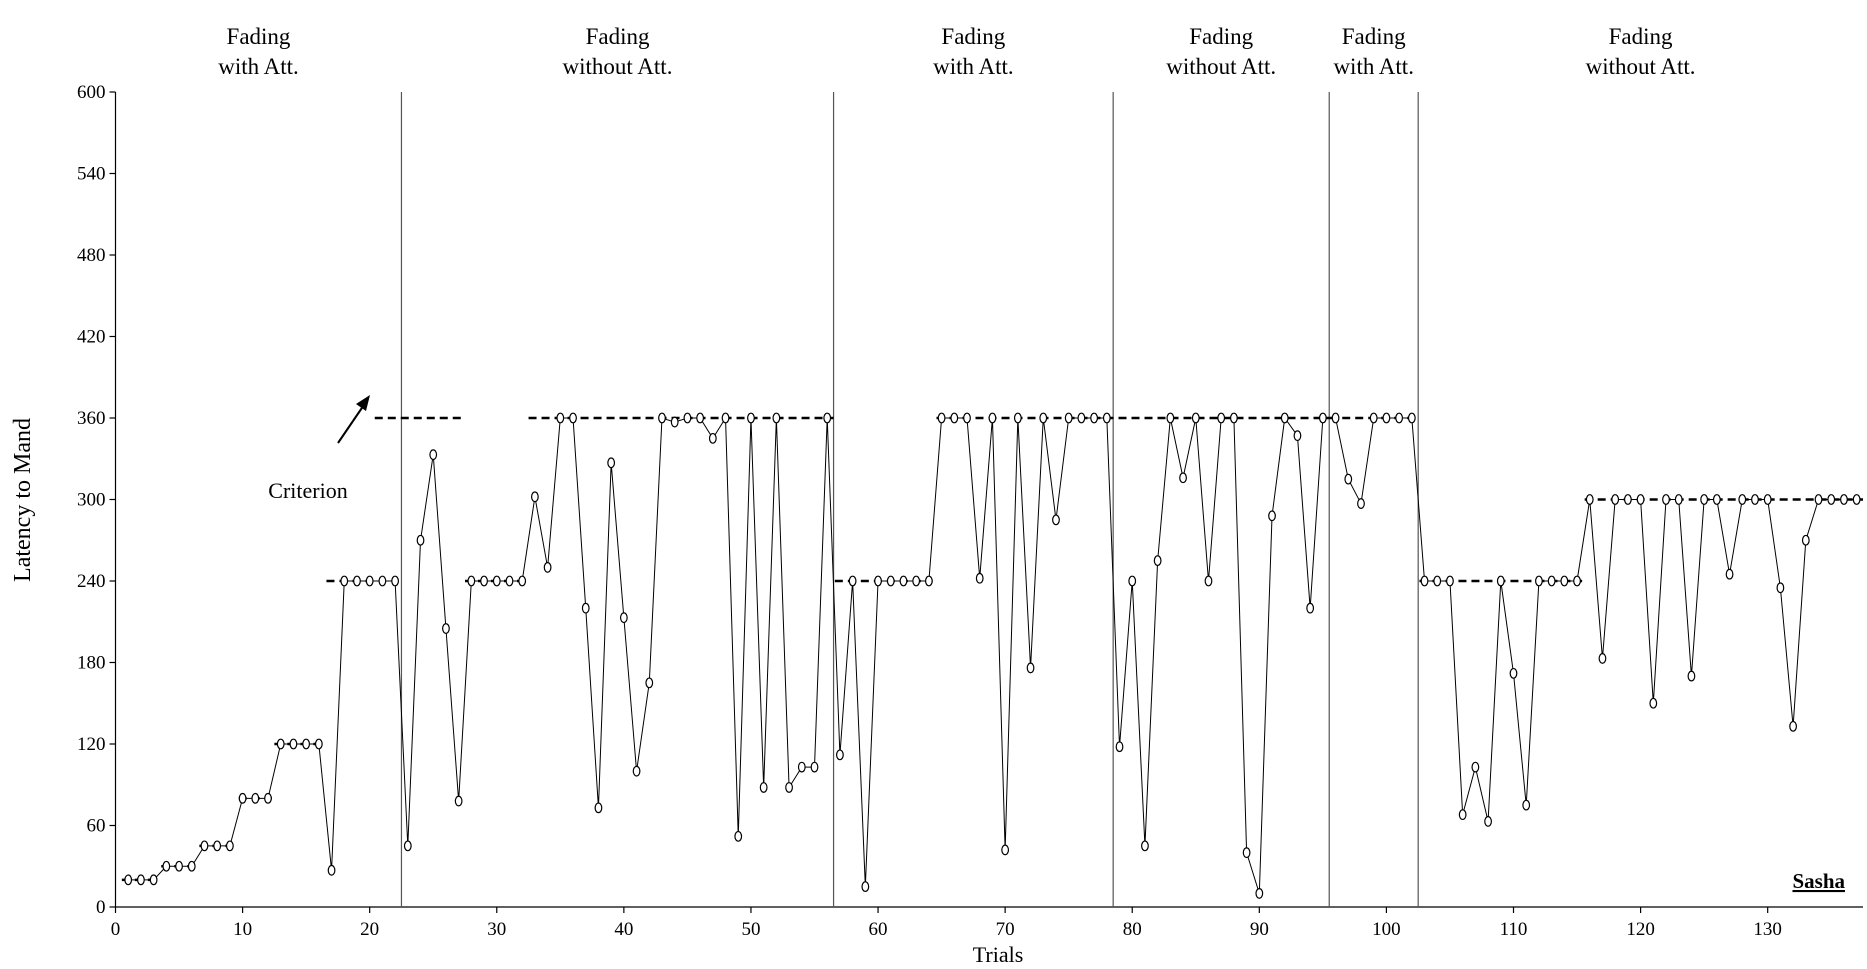 The height and width of the screenshot is (969, 1867). What do you see at coordinates (91, 337) in the screenshot?
I see `y-tick-label: 420` at bounding box center [91, 337].